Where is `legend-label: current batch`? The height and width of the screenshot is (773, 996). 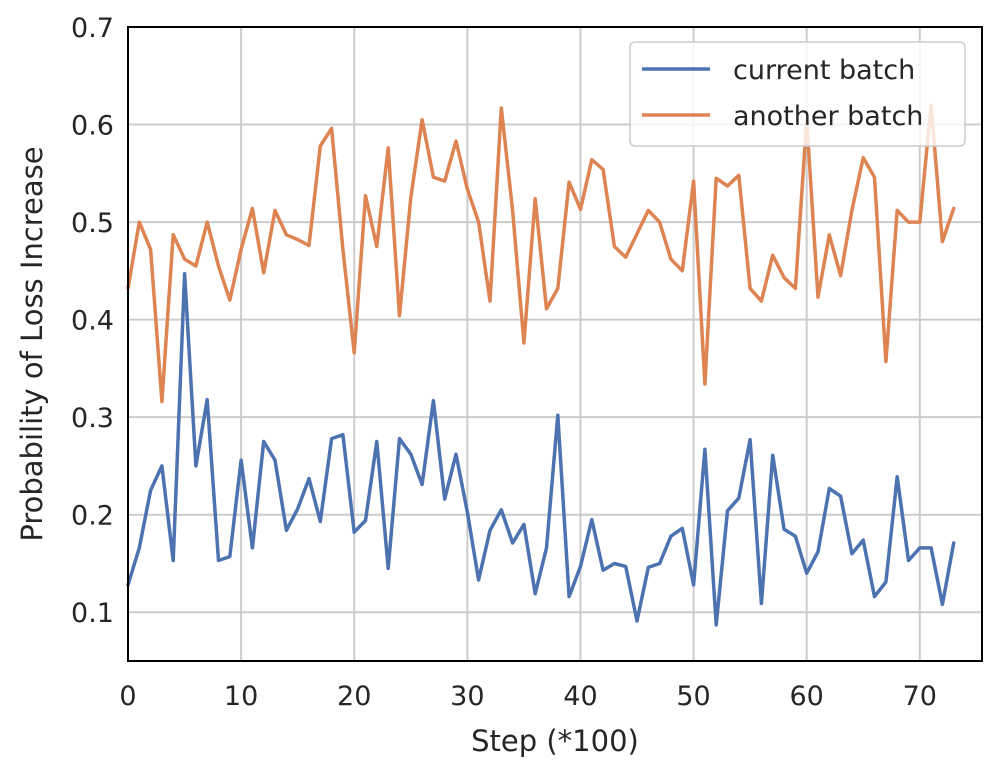
legend-label: current batch is located at coordinates (824, 70).